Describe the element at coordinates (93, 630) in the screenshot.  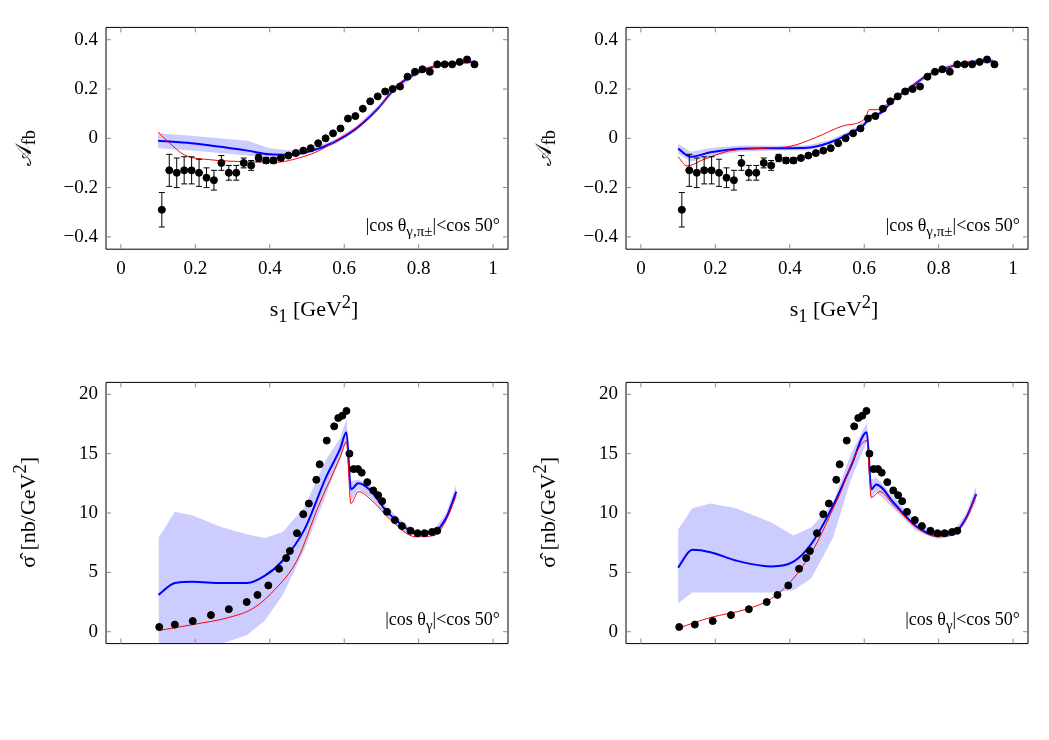
I see `y-tick-label: 0` at that location.